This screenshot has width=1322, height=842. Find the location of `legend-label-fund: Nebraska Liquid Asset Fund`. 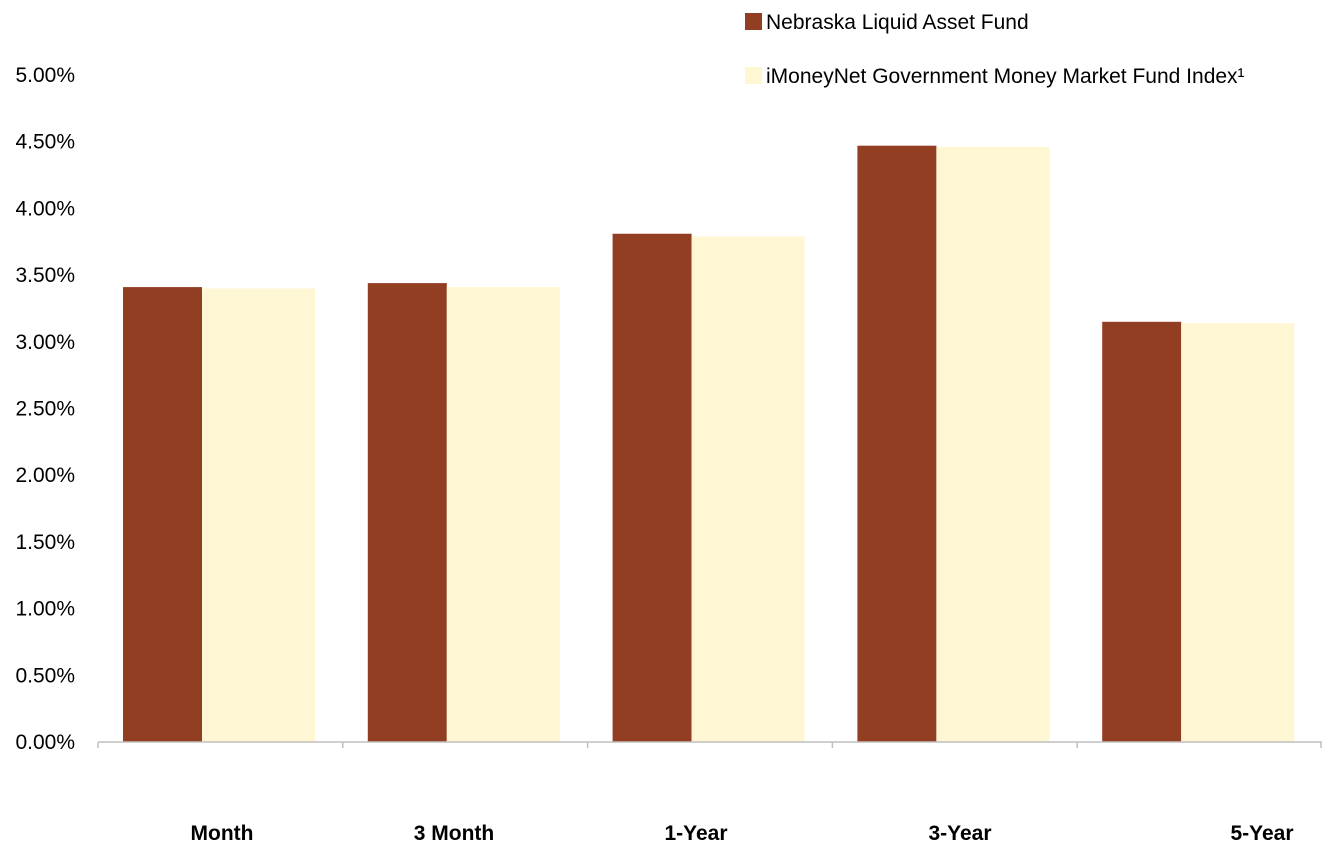

legend-label-fund: Nebraska Liquid Asset Fund is located at coordinates (897, 22).